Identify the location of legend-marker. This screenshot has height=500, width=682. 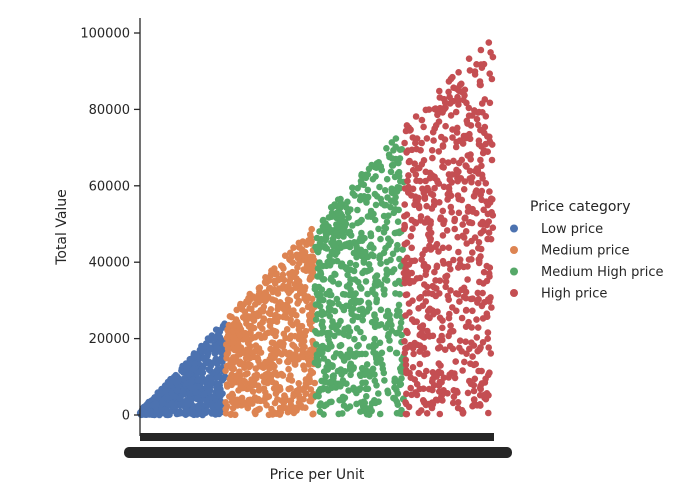
(514, 271).